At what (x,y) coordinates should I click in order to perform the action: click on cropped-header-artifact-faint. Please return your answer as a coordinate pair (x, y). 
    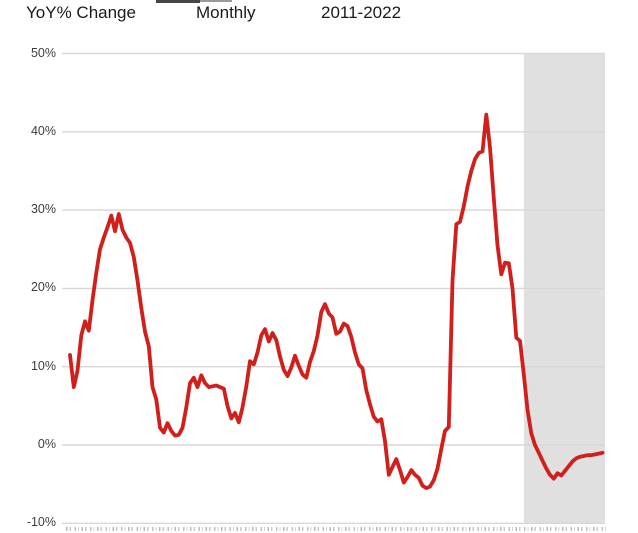
    Looking at the image, I should click on (216, 1).